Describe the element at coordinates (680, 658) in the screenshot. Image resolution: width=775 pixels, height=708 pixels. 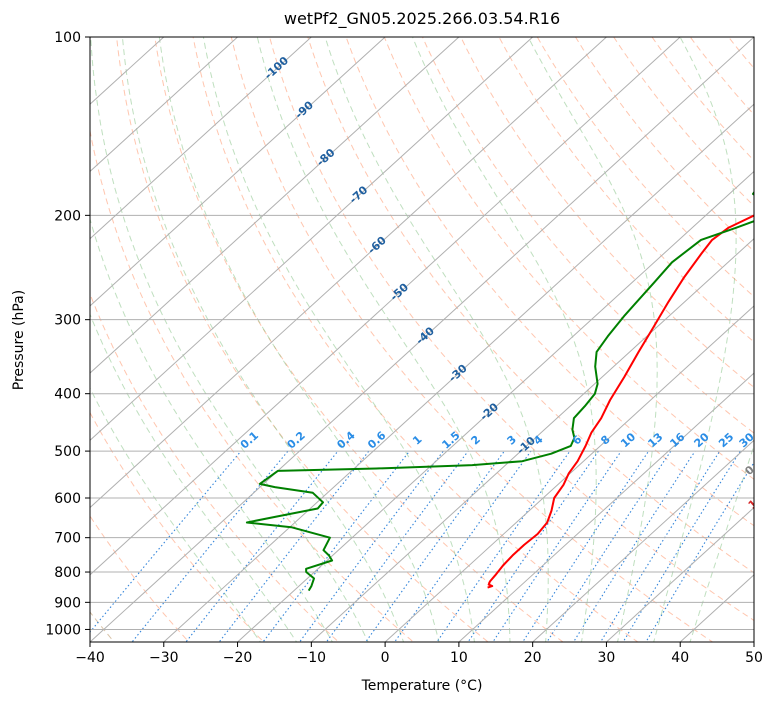
I see `x-tick-label: 40` at that location.